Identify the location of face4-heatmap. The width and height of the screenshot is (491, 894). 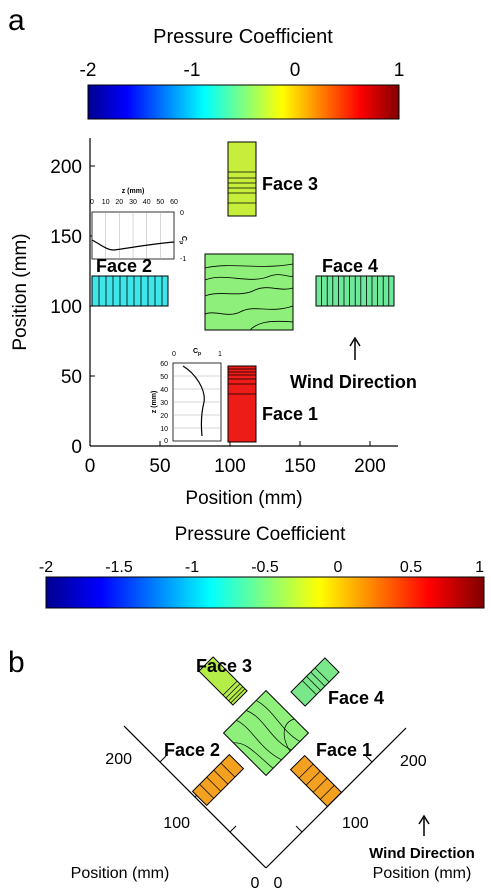
(355, 291).